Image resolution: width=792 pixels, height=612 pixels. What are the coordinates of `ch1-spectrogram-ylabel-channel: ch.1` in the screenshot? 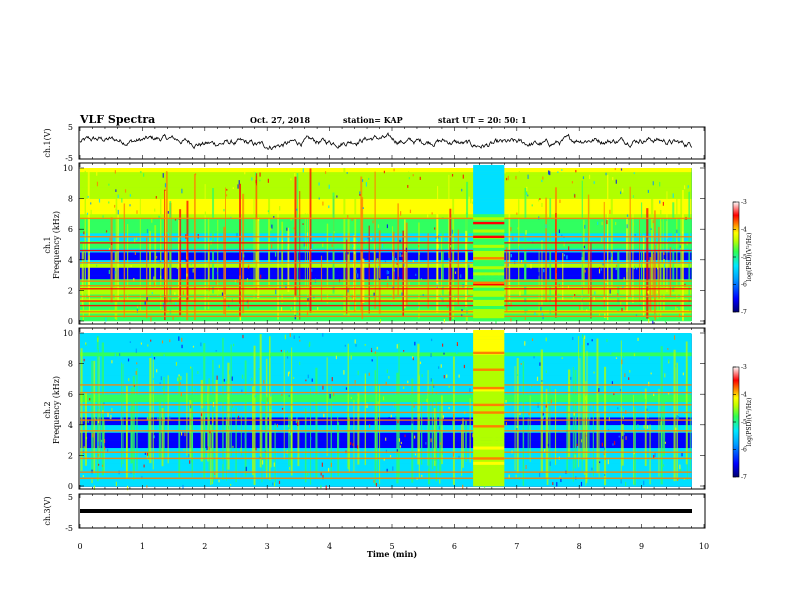 It's located at (47, 244).